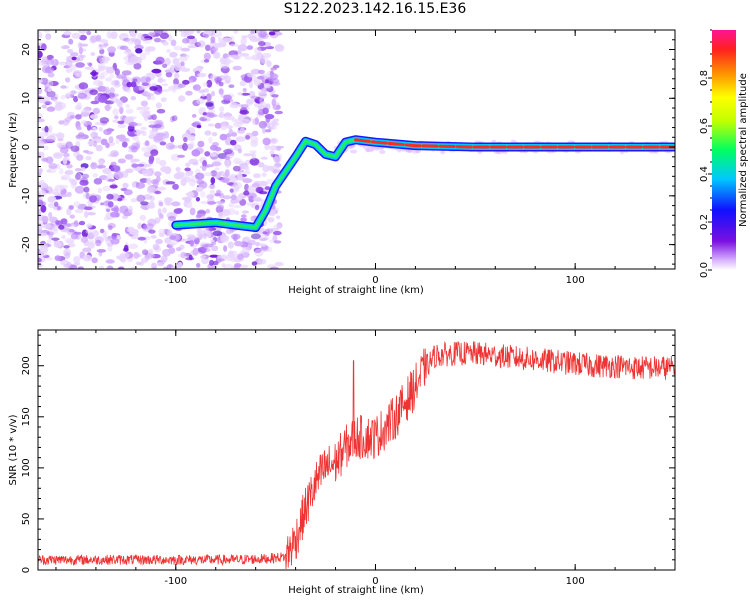 The height and width of the screenshot is (600, 750). What do you see at coordinates (26, 570) in the screenshot?
I see `y-tick-label: 0` at bounding box center [26, 570].